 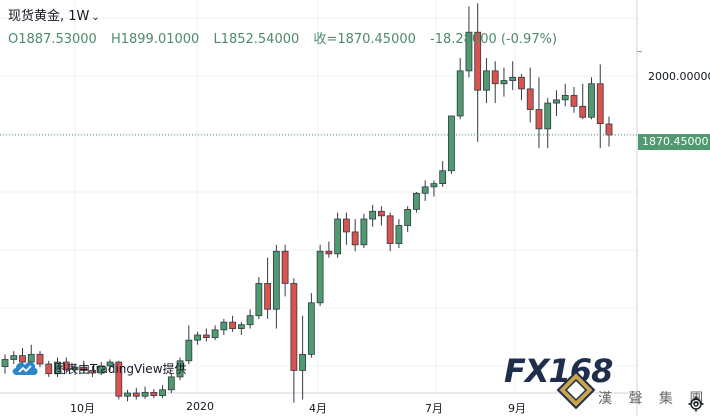 I want to click on last-price-tag: 1870.45000, so click(x=674, y=142).